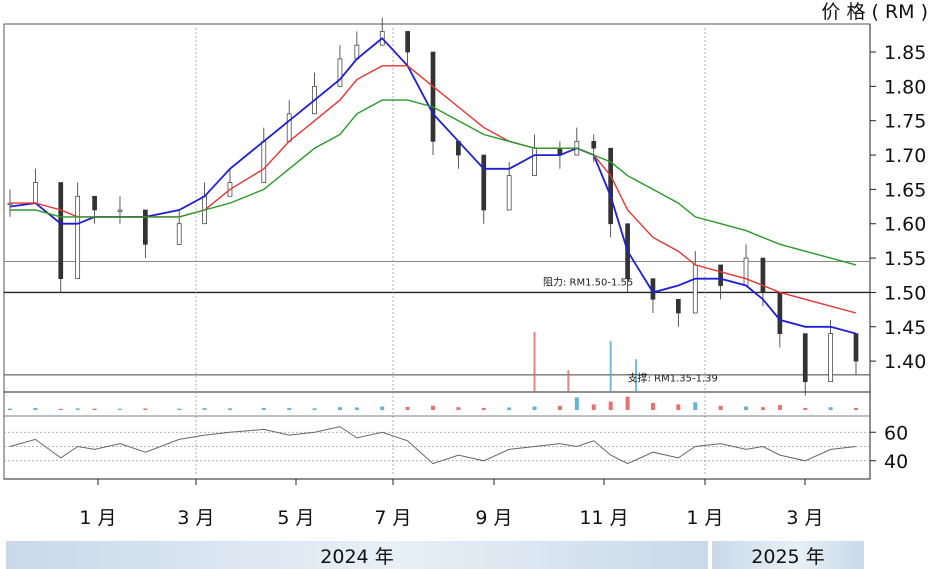  I want to click on y-tick-label-9: 1.40, so click(905, 362).